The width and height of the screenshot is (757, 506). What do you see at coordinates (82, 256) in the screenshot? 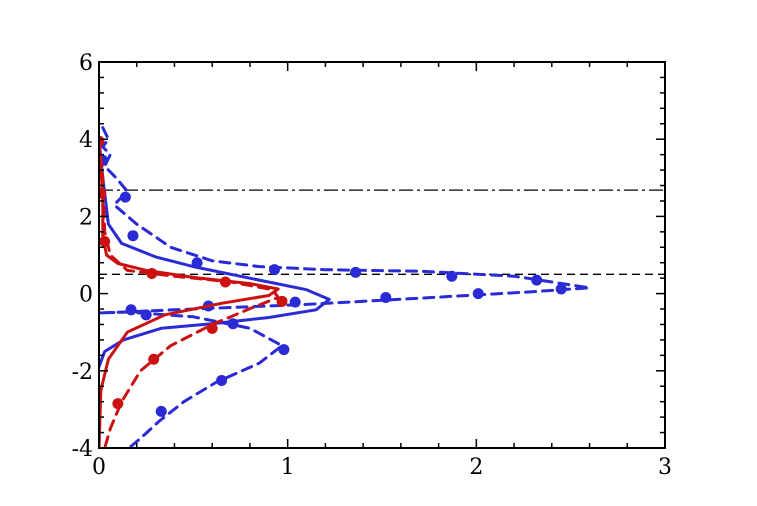
I see `y-tick-labels: -4 -2 0 2 4 6` at bounding box center [82, 256].